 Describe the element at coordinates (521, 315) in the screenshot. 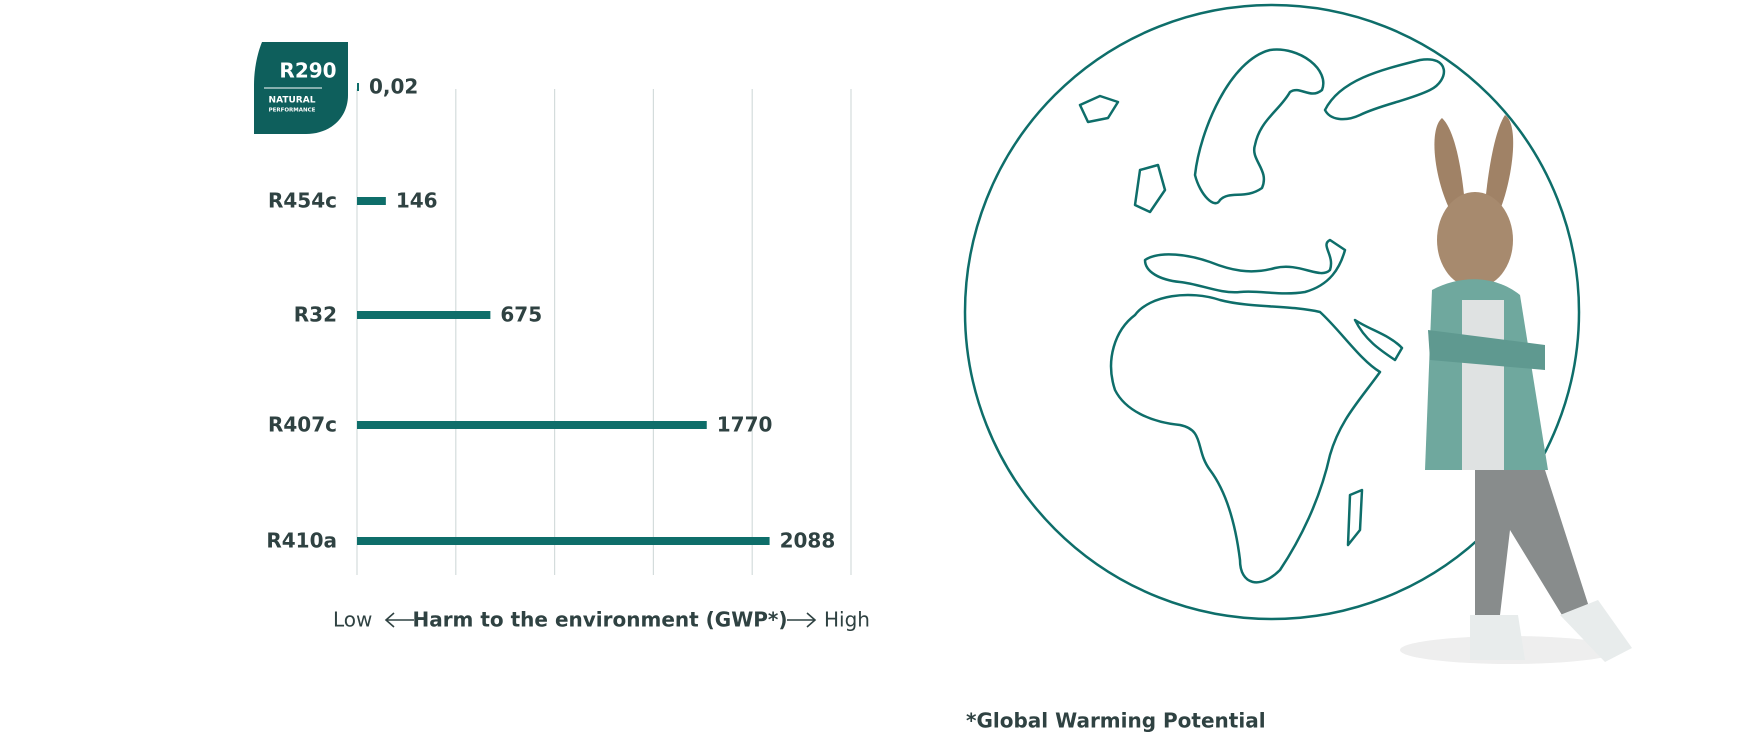

I see `value-label: 675` at that location.